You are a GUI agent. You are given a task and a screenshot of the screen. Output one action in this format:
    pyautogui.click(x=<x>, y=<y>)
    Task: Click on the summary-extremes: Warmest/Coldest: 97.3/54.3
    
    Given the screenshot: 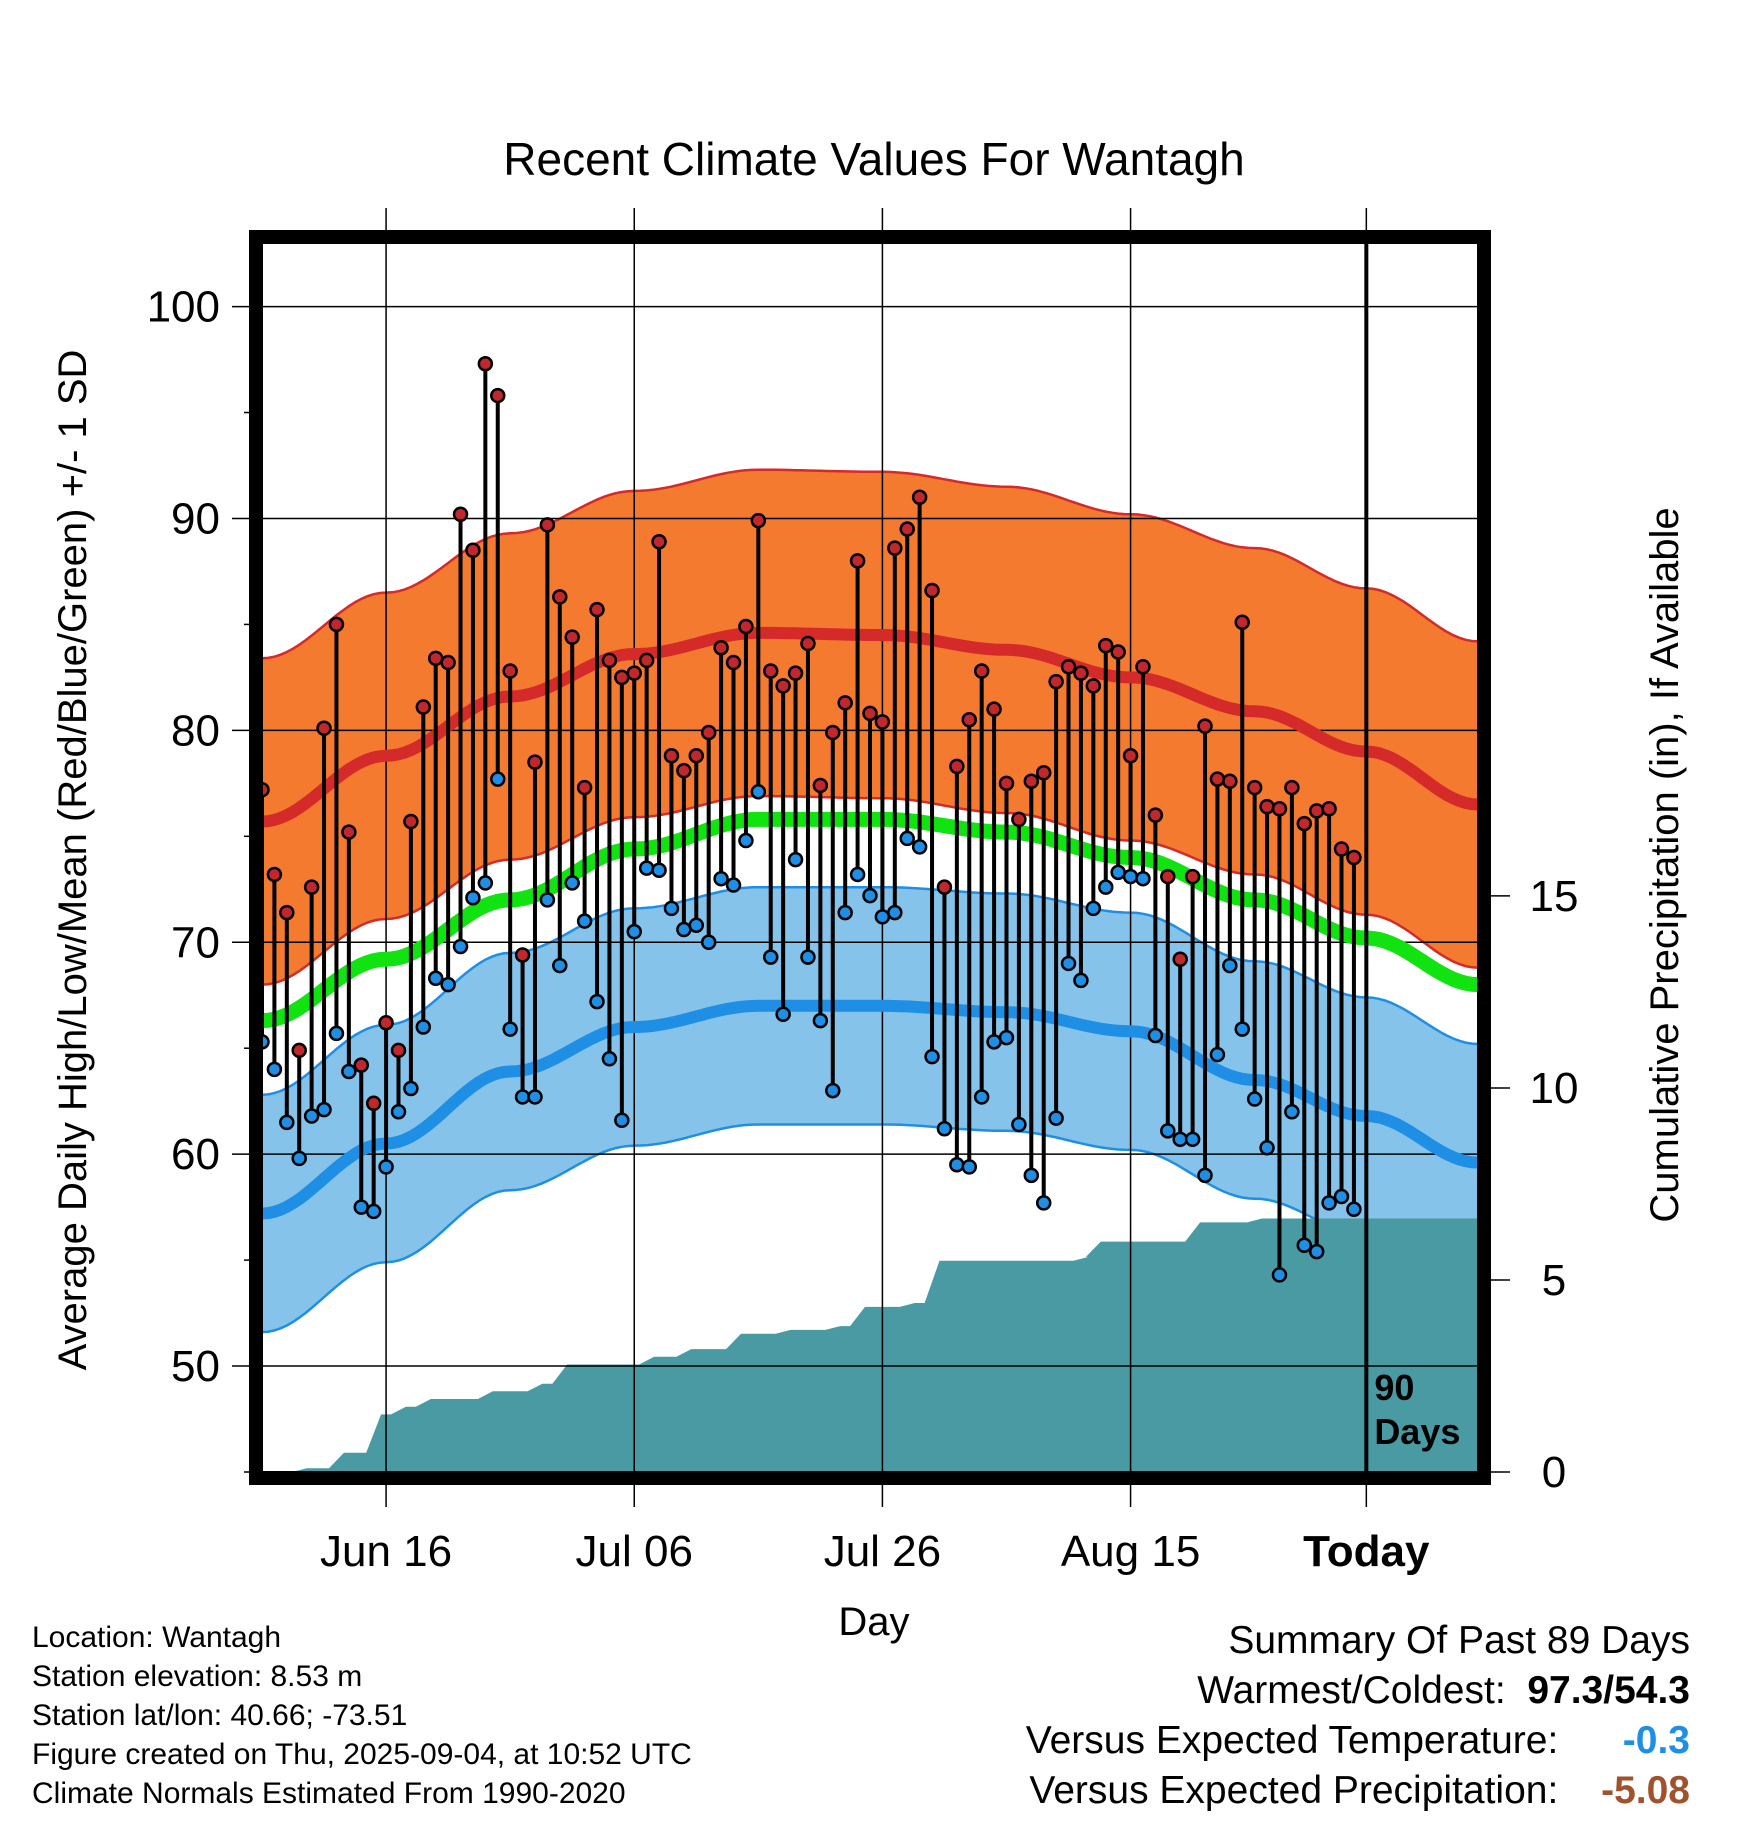 What is the action you would take?
    pyautogui.click(x=1358, y=1691)
    